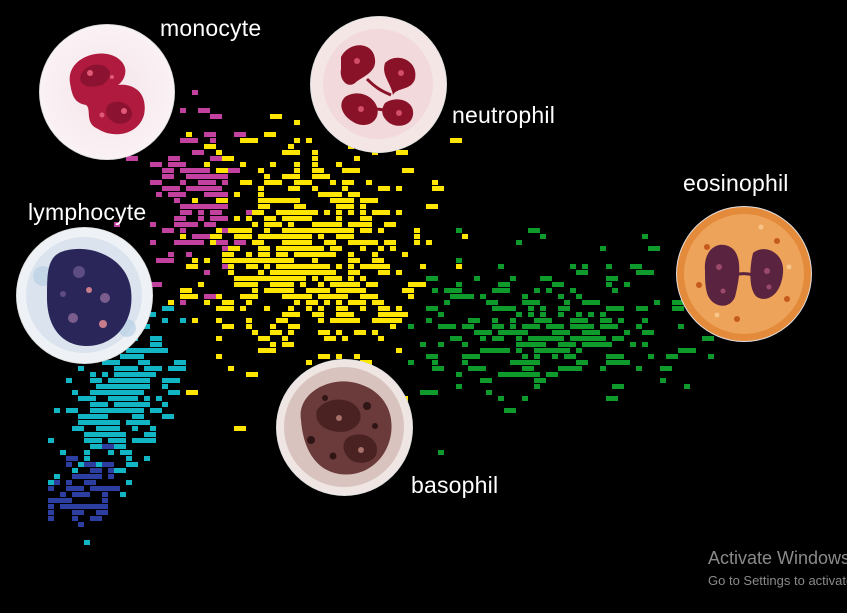 This screenshot has height=613, width=847. Describe the element at coordinates (183, 197) in the screenshot. I see `monocyte-cluster` at that location.